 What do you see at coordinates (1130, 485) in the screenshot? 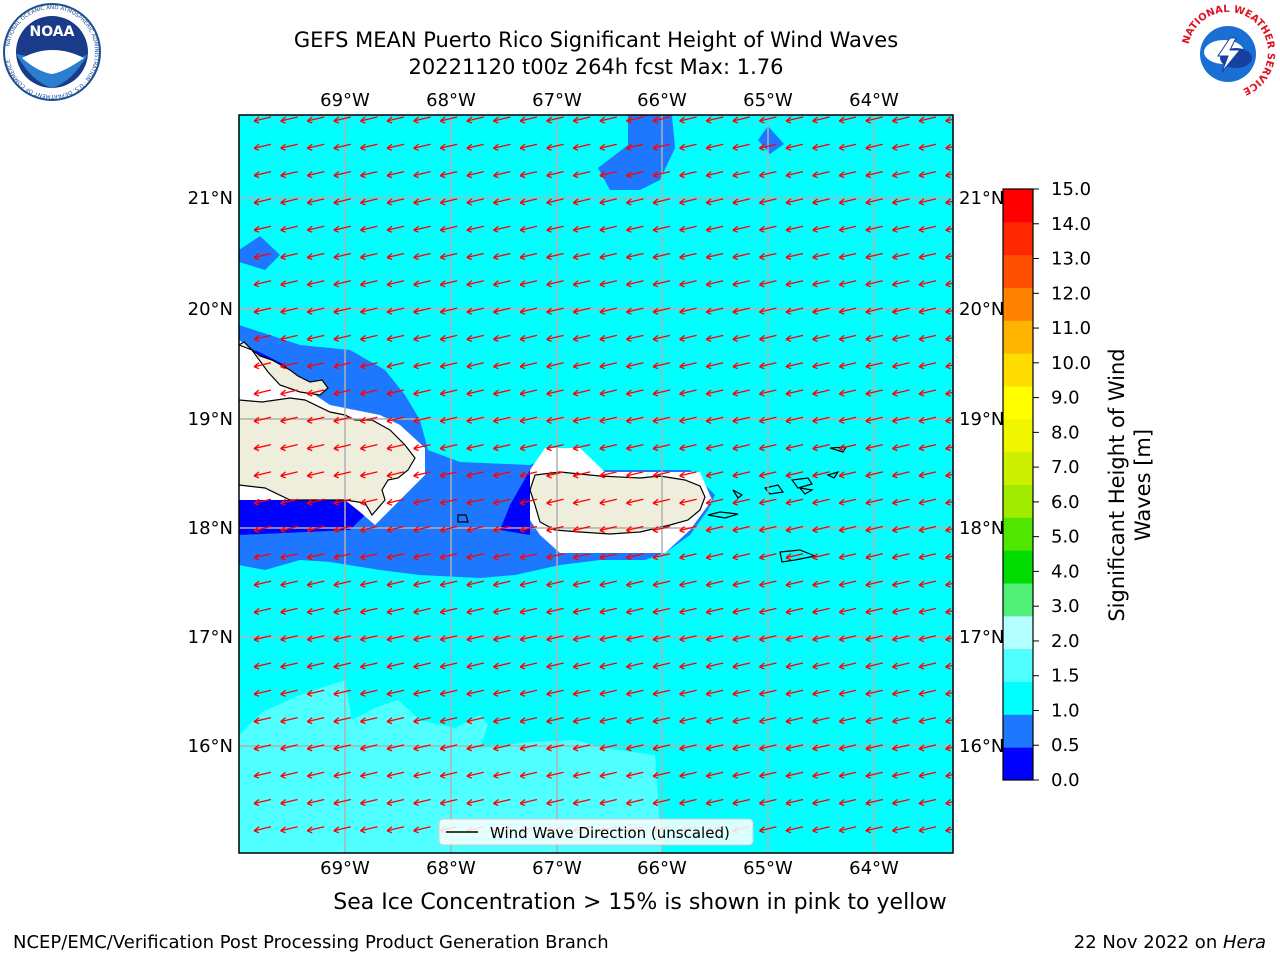
I see `colorbar-title: Significant Height of Wind Waves [m]` at bounding box center [1130, 485].